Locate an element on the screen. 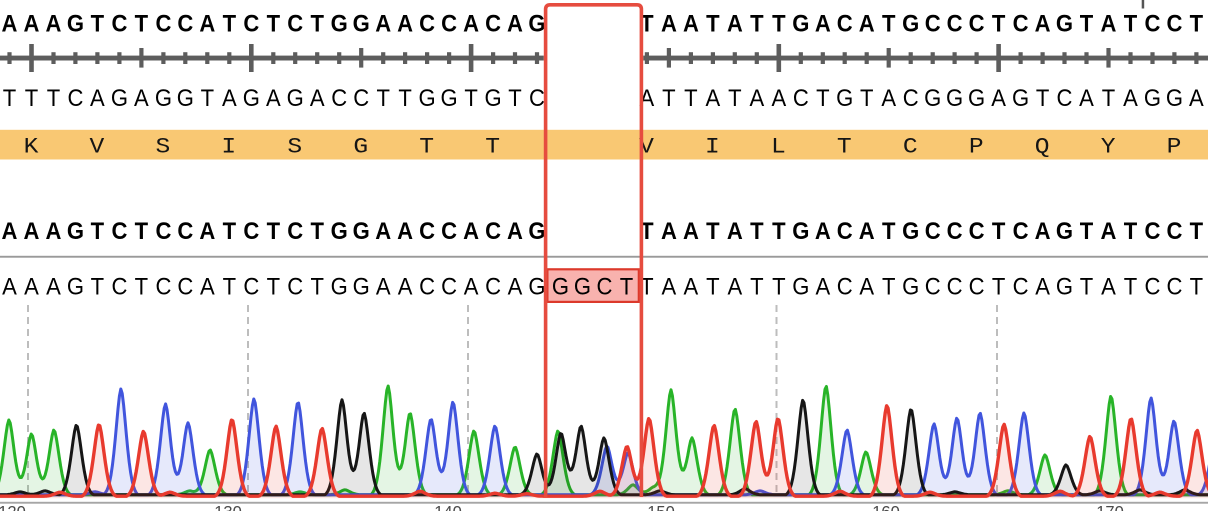 The width and height of the screenshot is (1208, 511). svg-text: 150 is located at coordinates (661, 507).